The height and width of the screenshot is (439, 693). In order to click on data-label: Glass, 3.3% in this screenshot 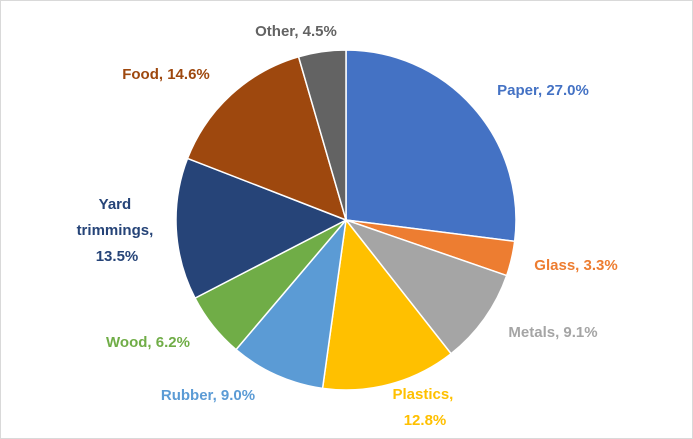, I will do `click(575, 265)`.